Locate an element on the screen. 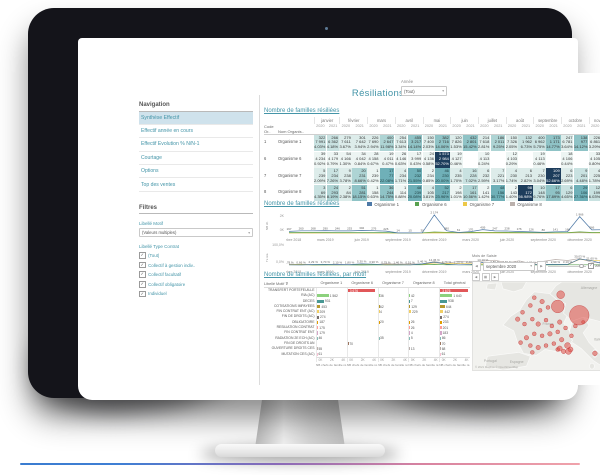  motif-bar-cell: 442 is located at coordinates (454, 312).